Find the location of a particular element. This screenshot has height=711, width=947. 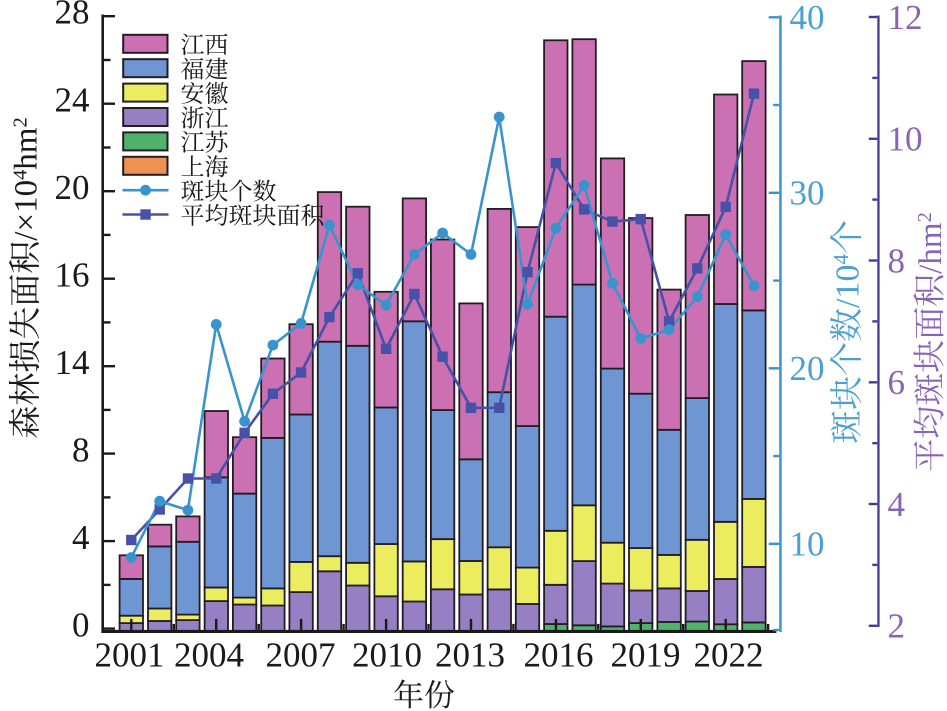

svg-text: /hm is located at coordinates (930, 248).